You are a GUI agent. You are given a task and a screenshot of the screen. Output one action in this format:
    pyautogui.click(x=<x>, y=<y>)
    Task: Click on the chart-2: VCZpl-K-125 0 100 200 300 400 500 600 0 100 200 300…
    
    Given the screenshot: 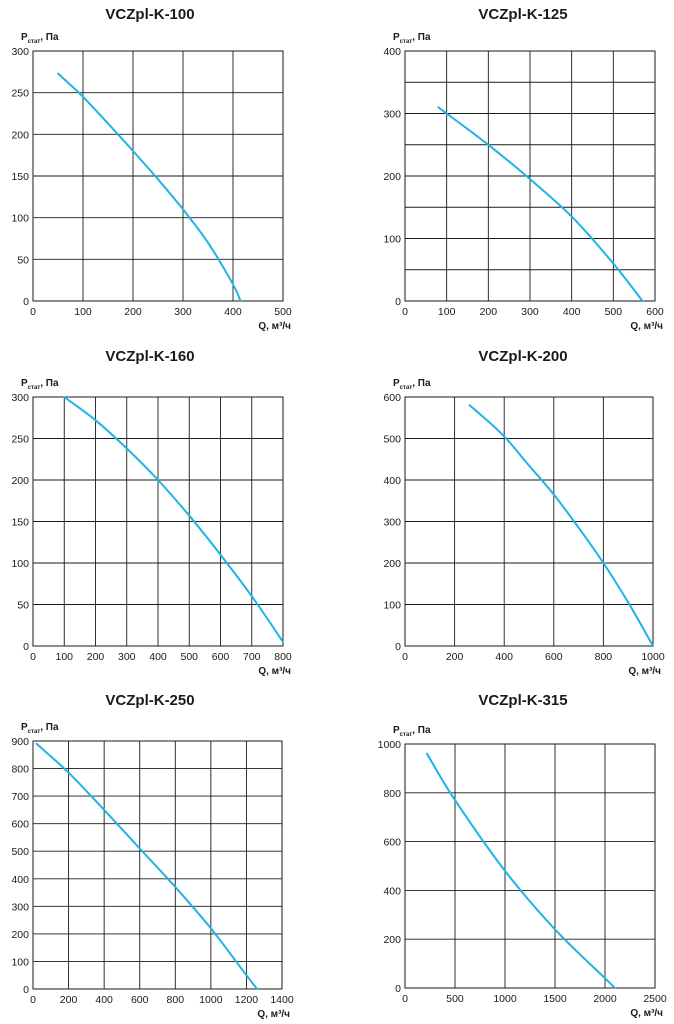 What is the action you would take?
    pyautogui.click(x=523, y=169)
    